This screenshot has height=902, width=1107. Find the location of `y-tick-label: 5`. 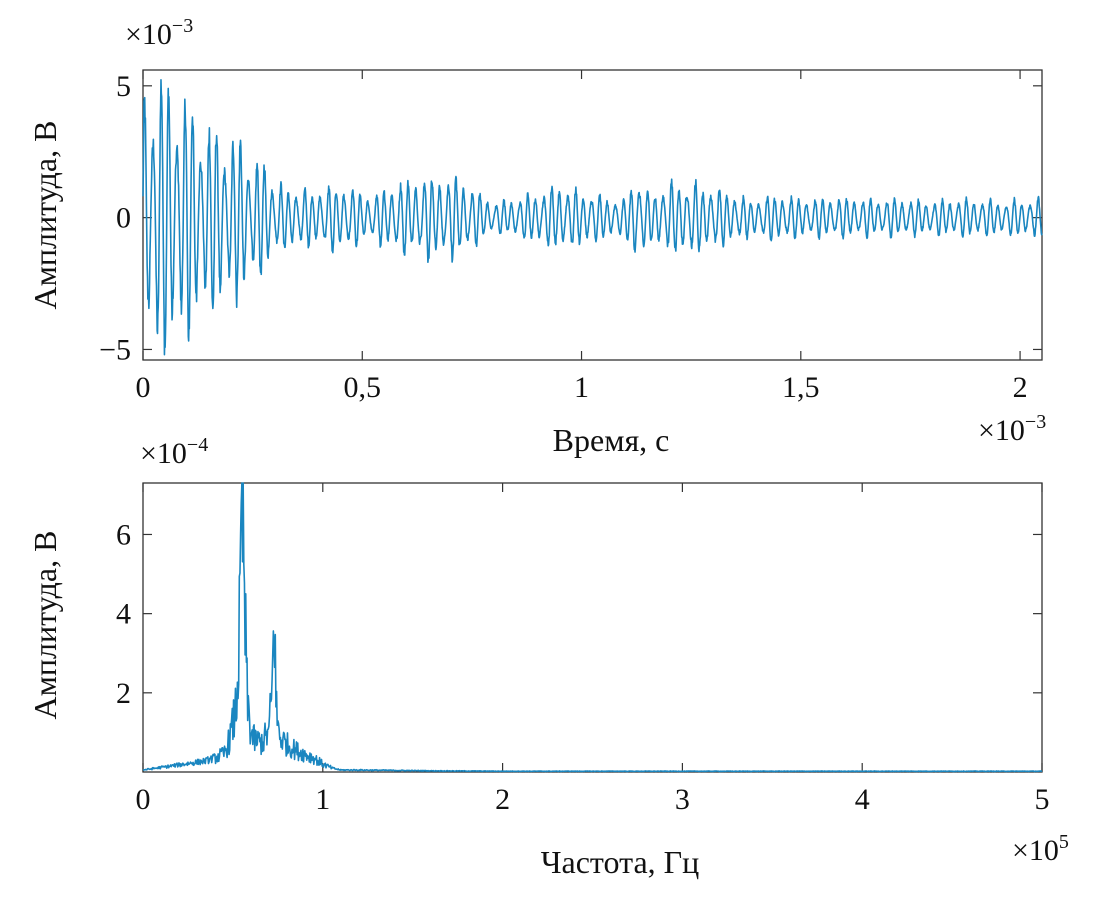

y-tick-label: 5 is located at coordinates (123, 86).